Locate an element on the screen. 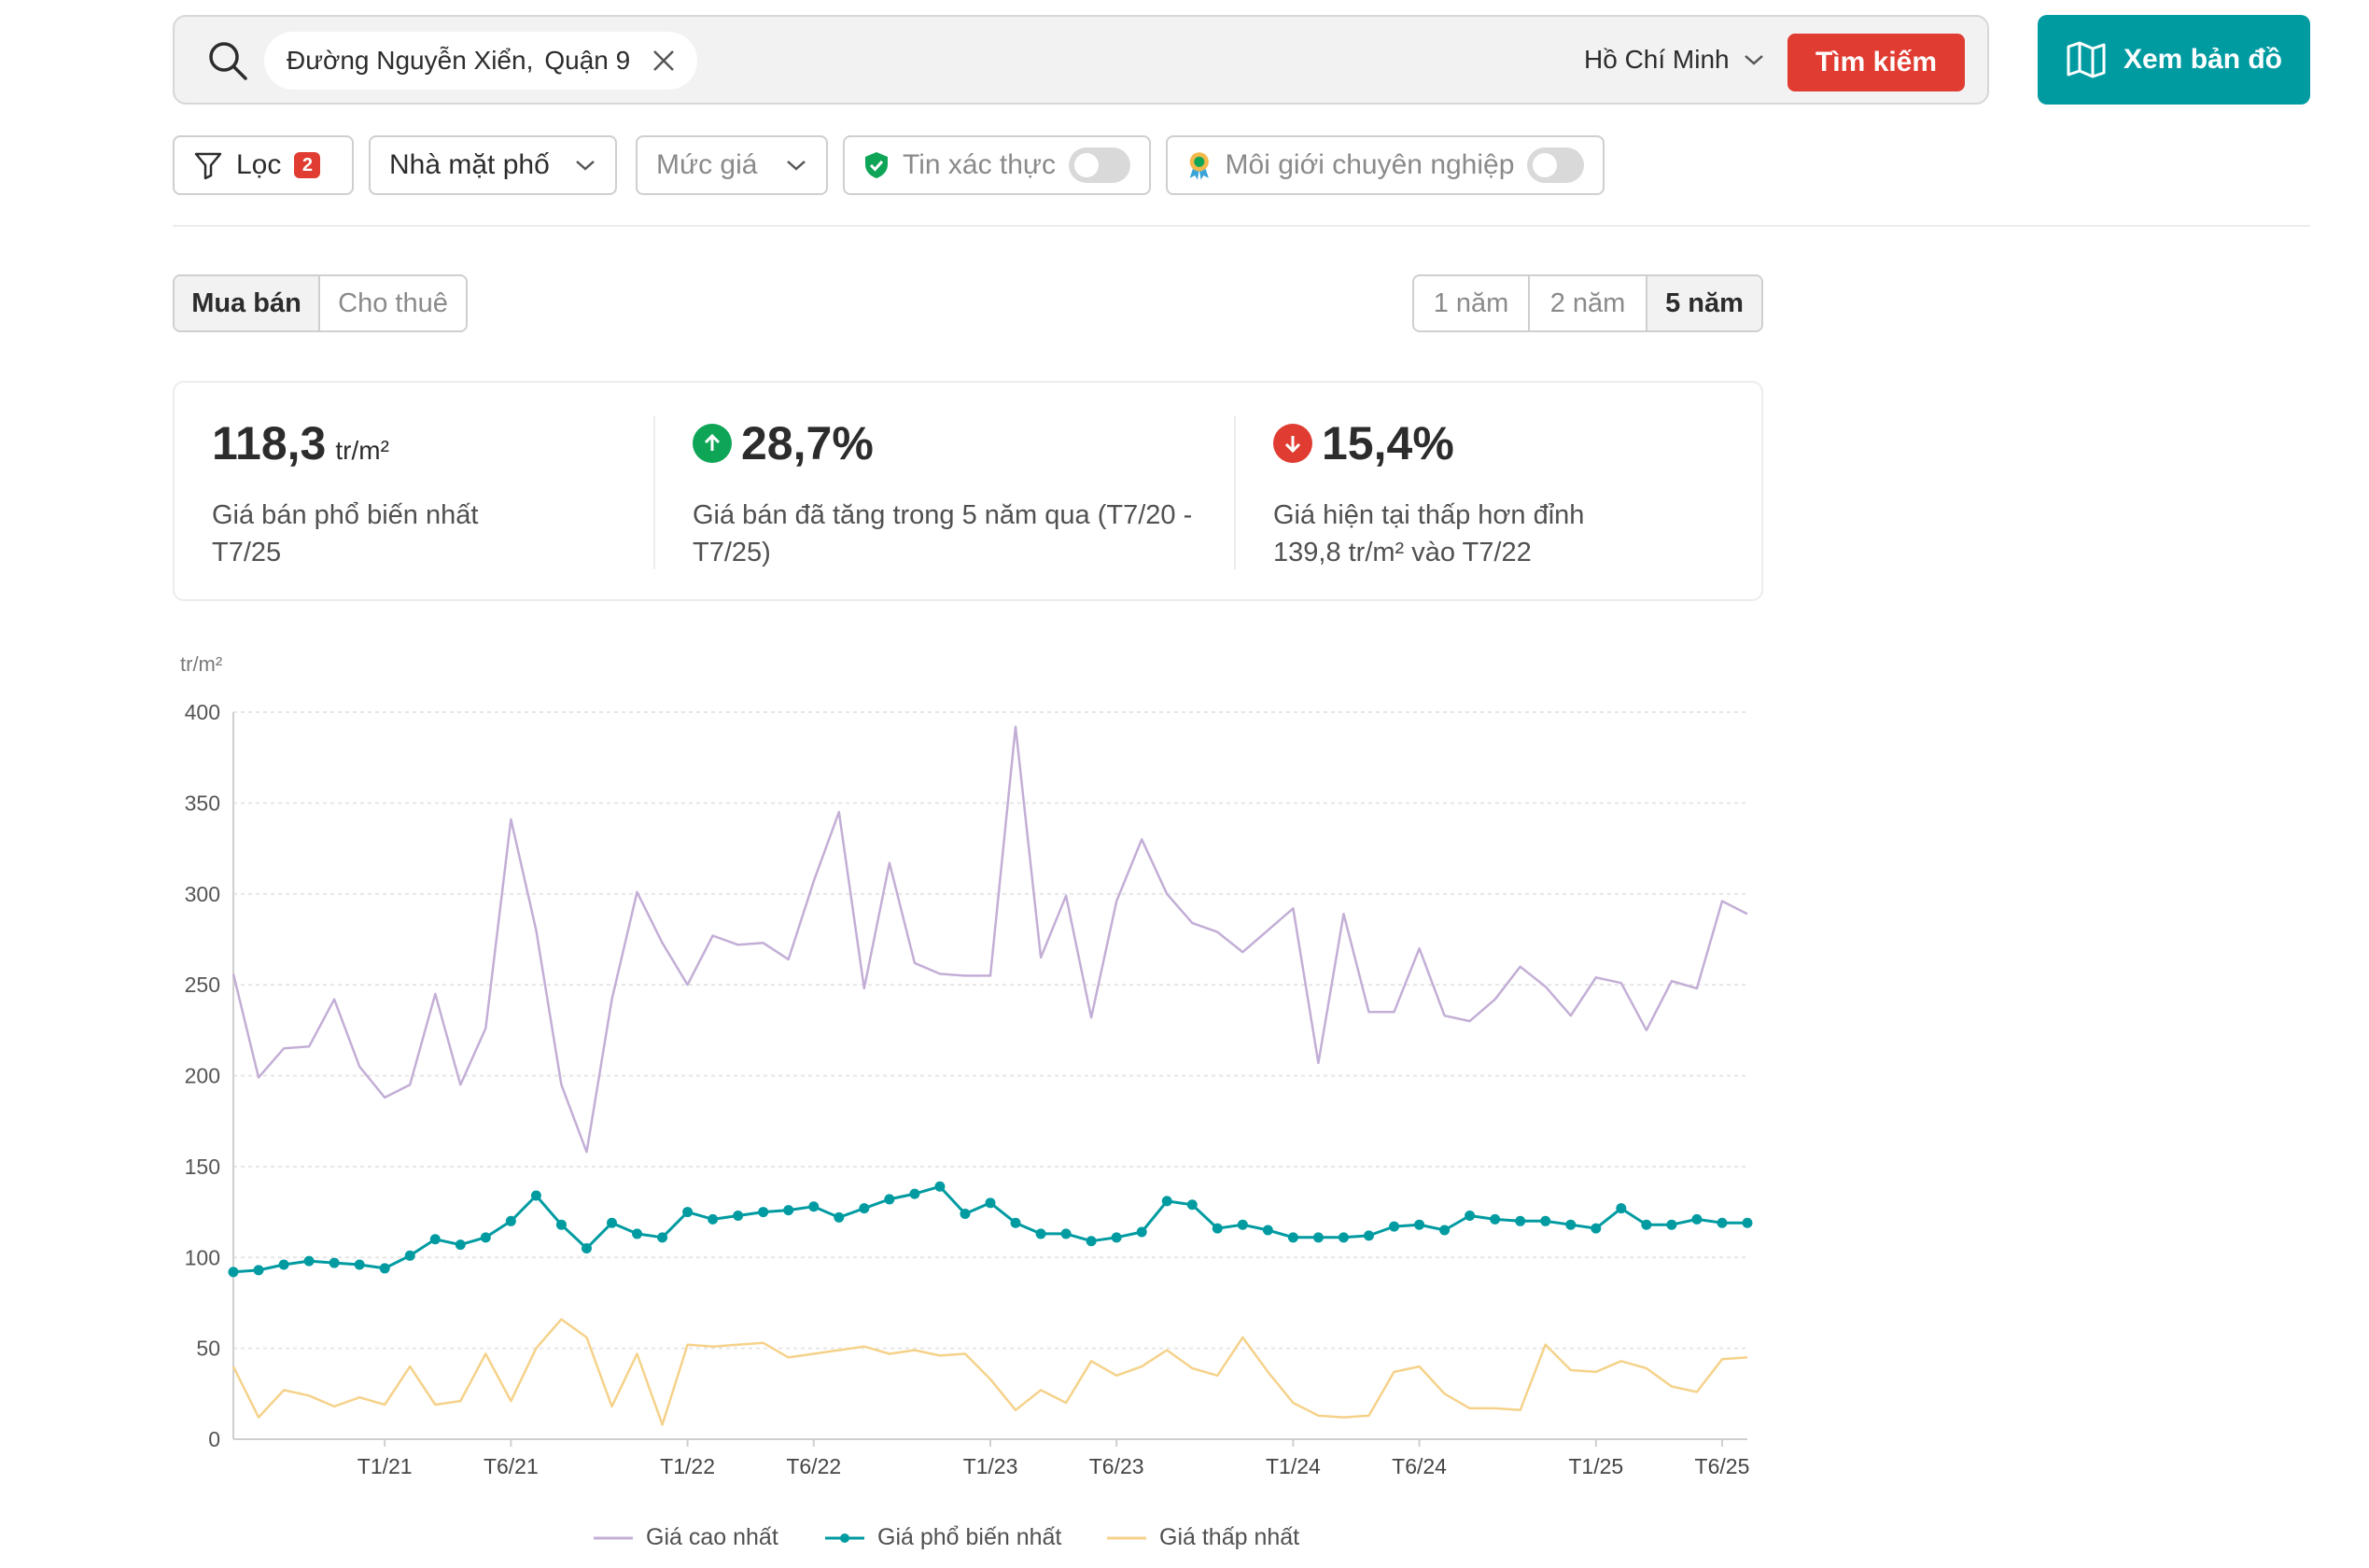 This screenshot has height=1568, width=2369. range-tabs: 1 năm 2 năm 5 năm is located at coordinates (1587, 303).